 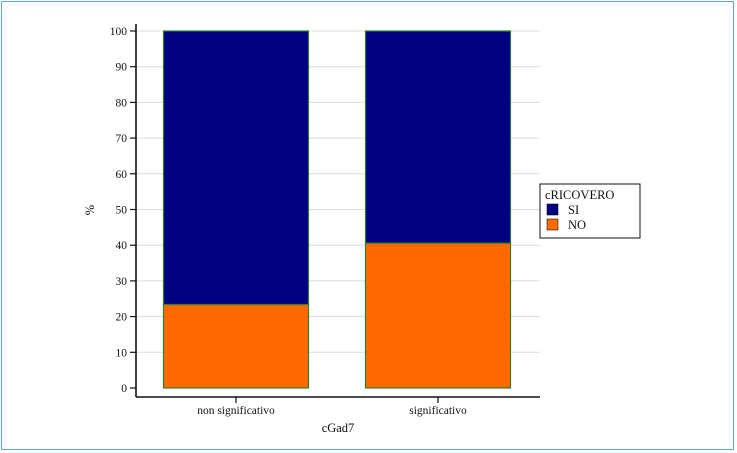 What do you see at coordinates (122, 68) in the screenshot?
I see `y-tick-label: 90` at bounding box center [122, 68].